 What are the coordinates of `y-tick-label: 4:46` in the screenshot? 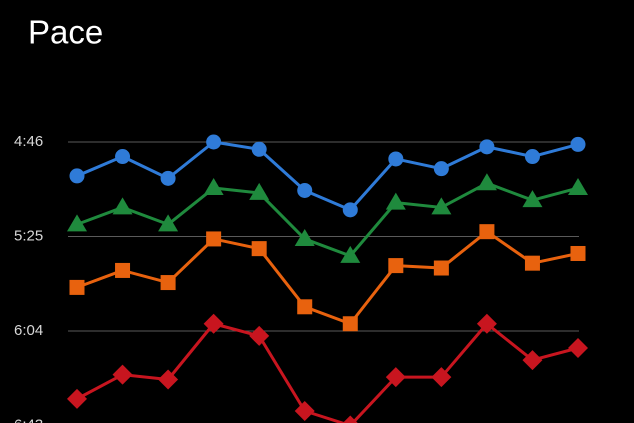 It's located at (28, 141).